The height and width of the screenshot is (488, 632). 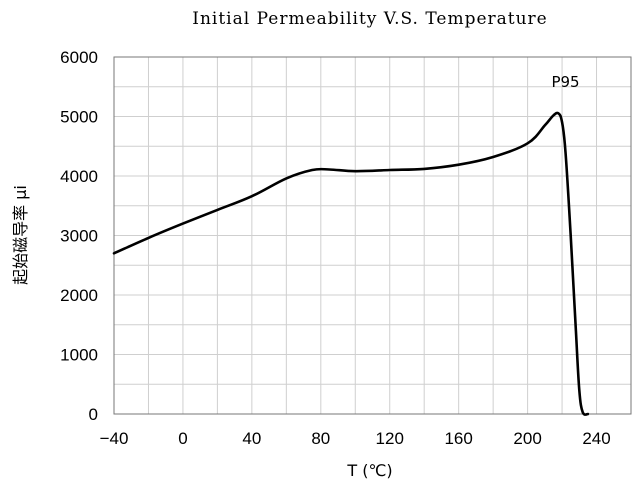 I want to click on x-tick-label: 240, so click(x=596, y=438).